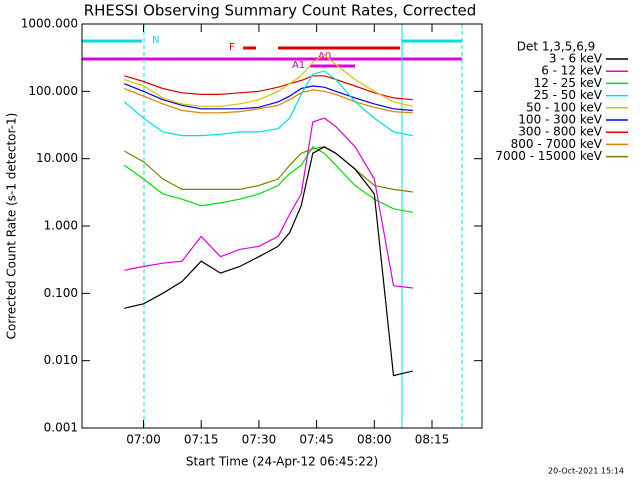 This screenshot has height=480, width=640. Describe the element at coordinates (557, 144) in the screenshot. I see `legend-label: 800 - 7000 keV` at that location.